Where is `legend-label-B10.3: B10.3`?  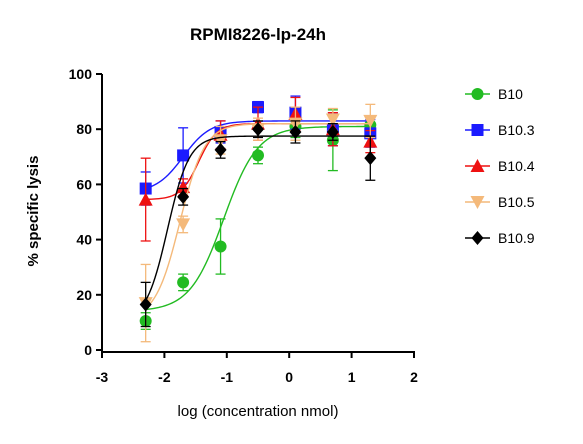 legend-label-B10.3: B10.3 is located at coordinates (516, 130).